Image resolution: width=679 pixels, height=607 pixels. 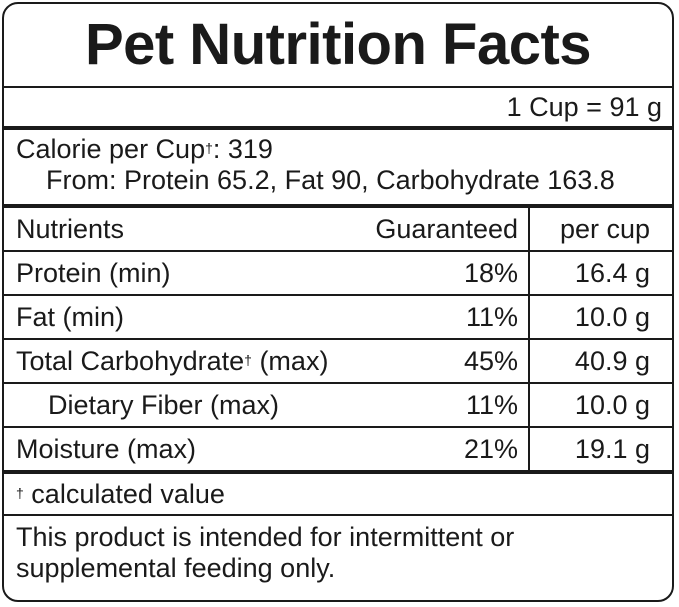 I want to click on header-per-cup: per cup, so click(x=600, y=230).